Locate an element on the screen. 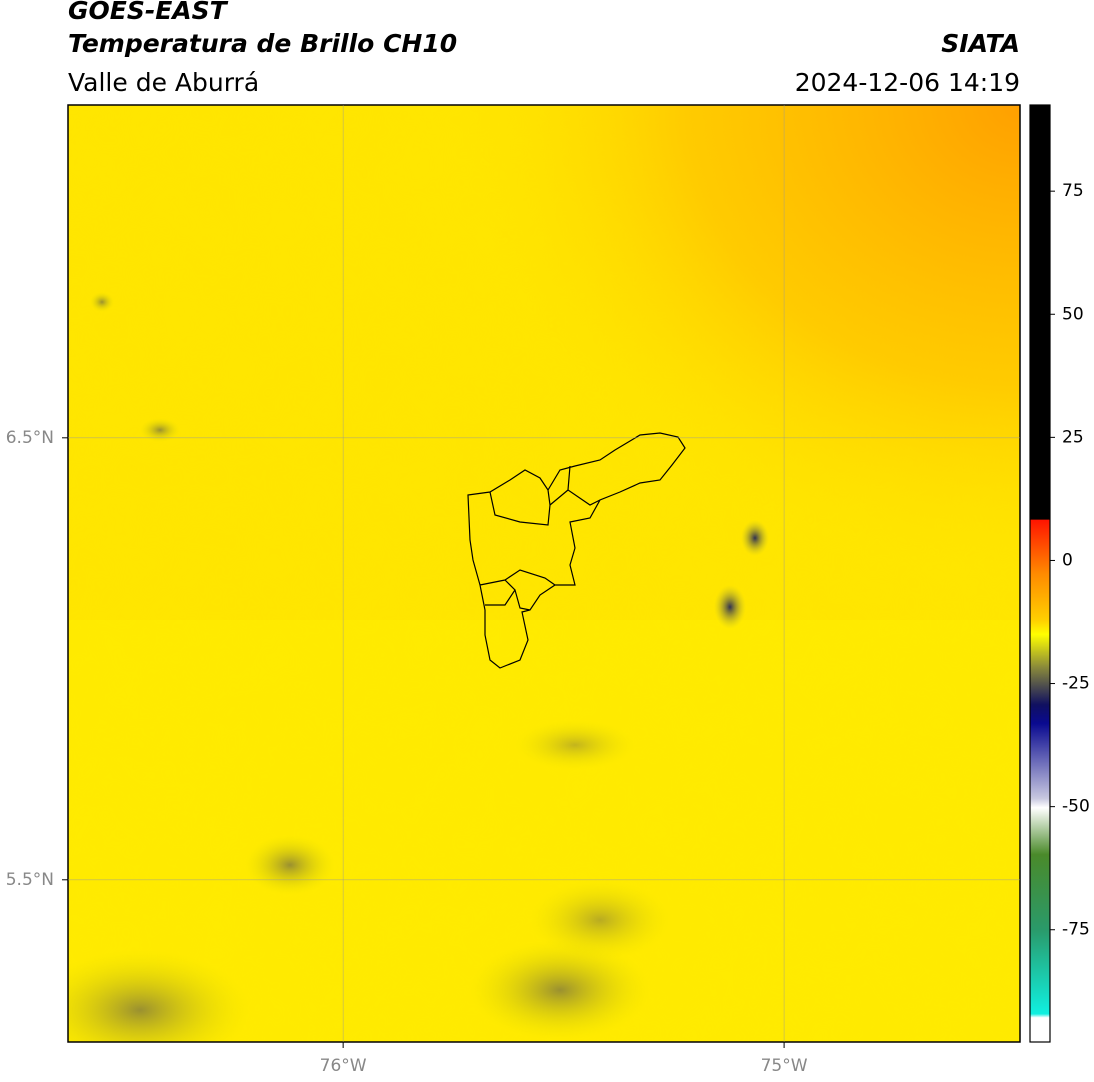  colorbar-tick-label: 0 is located at coordinates (1067, 560).